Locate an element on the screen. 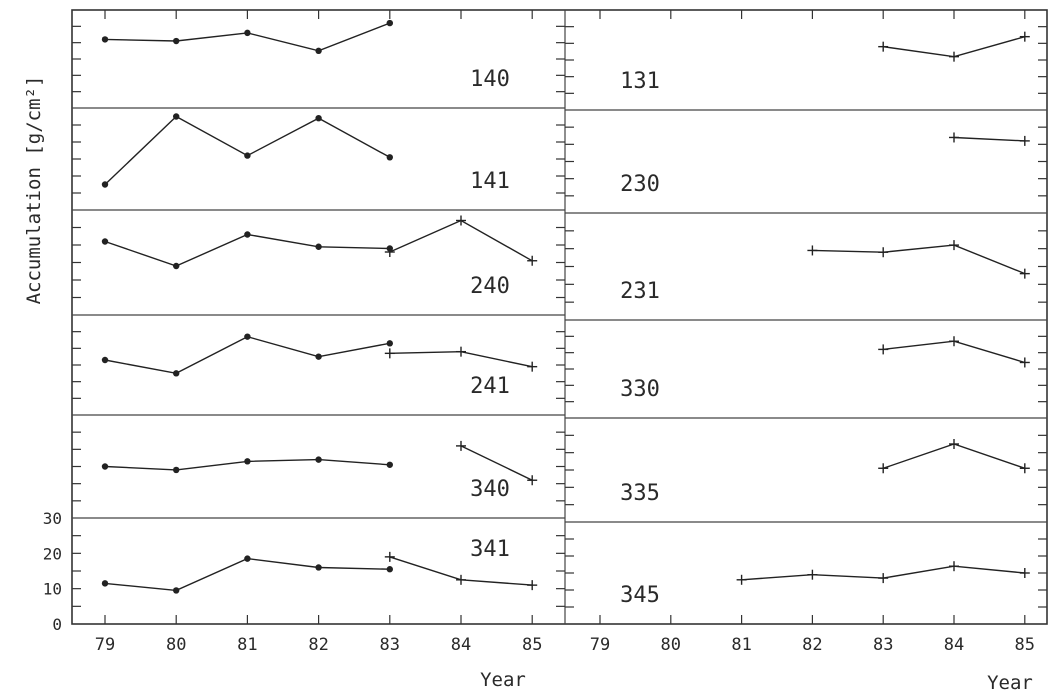  panel-label: 131 is located at coordinates (640, 81).